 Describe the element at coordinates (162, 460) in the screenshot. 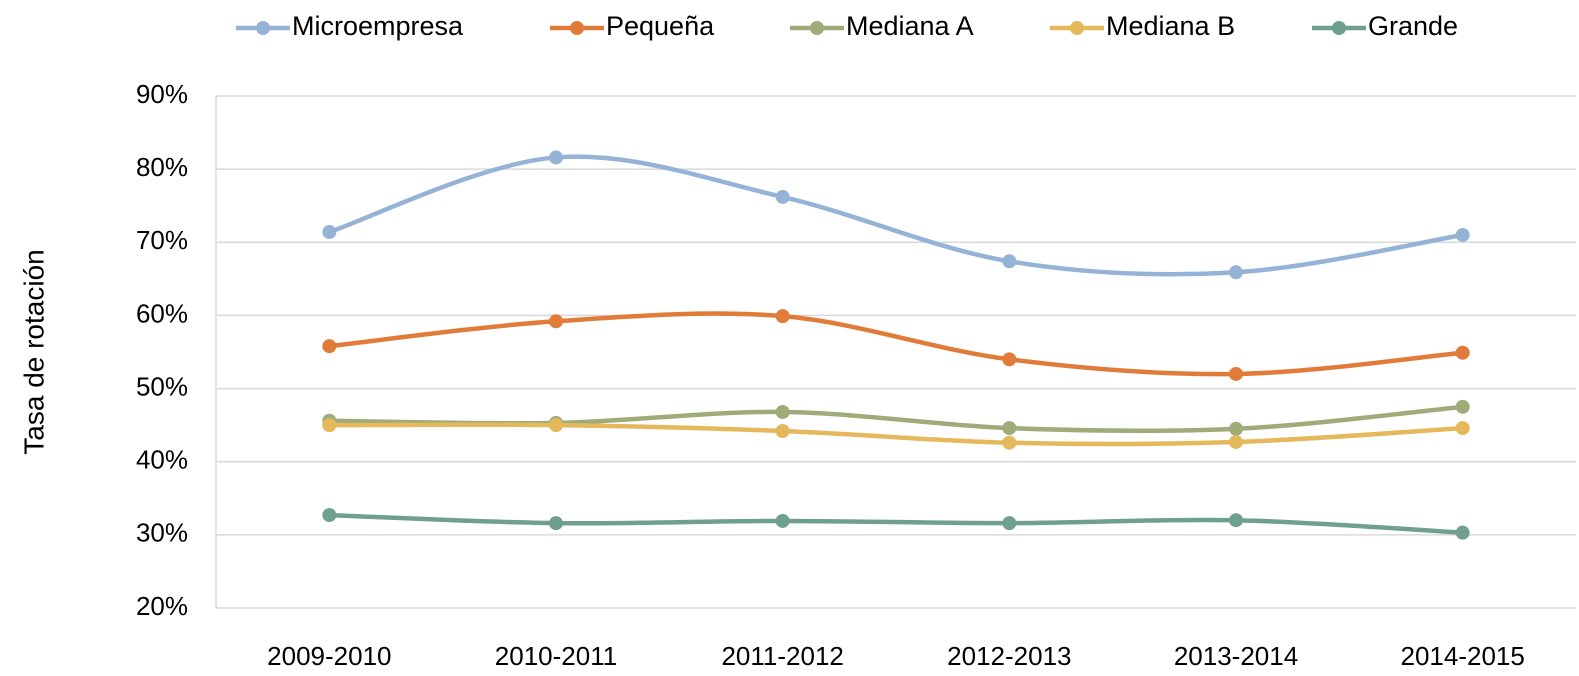

I see `y-tick-label: 40%` at that location.